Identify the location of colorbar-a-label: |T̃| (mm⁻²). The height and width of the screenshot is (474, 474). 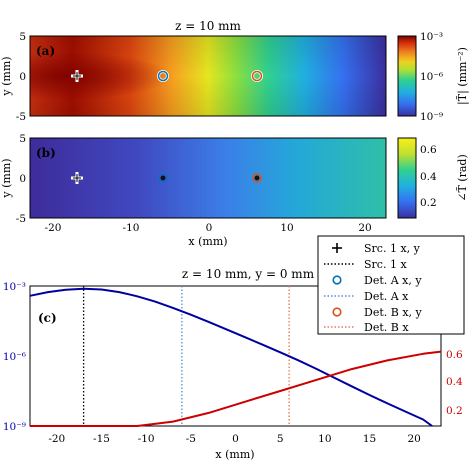
(463, 76).